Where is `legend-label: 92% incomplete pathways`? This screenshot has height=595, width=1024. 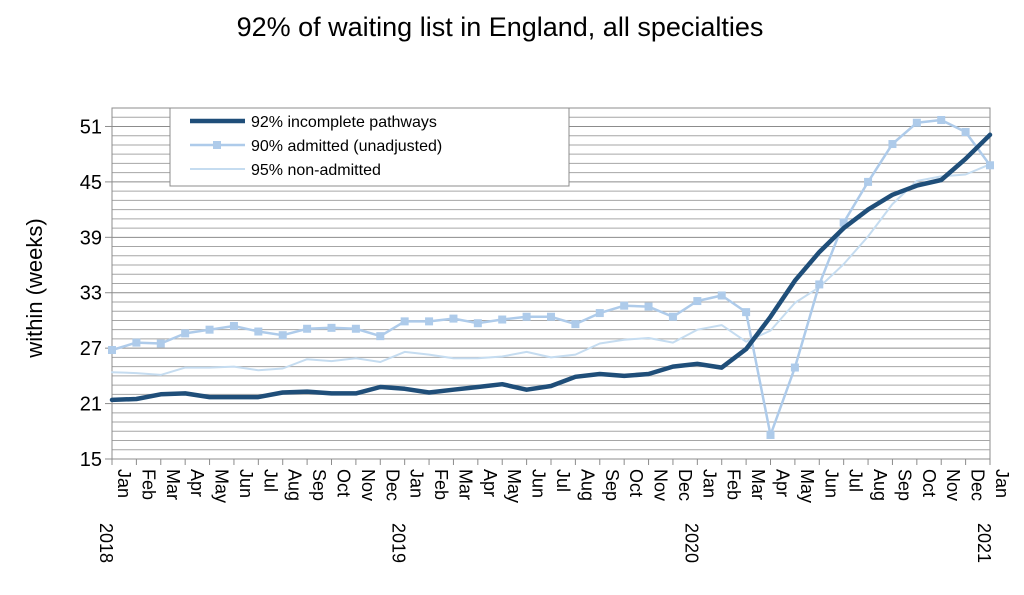
legend-label: 92% incomplete pathways is located at coordinates (344, 122).